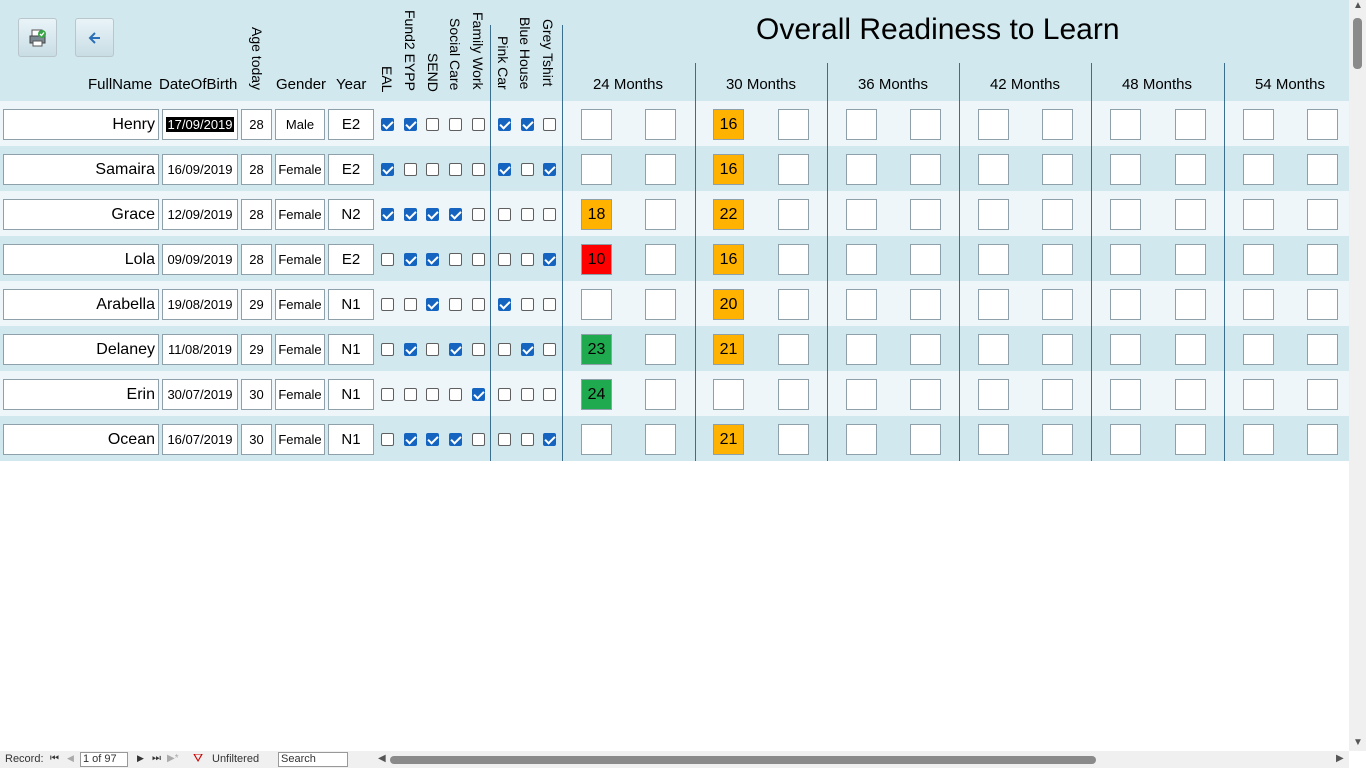 This screenshot has width=1366, height=768. What do you see at coordinates (1057, 259) in the screenshot?
I see `score-42-months-b` at bounding box center [1057, 259].